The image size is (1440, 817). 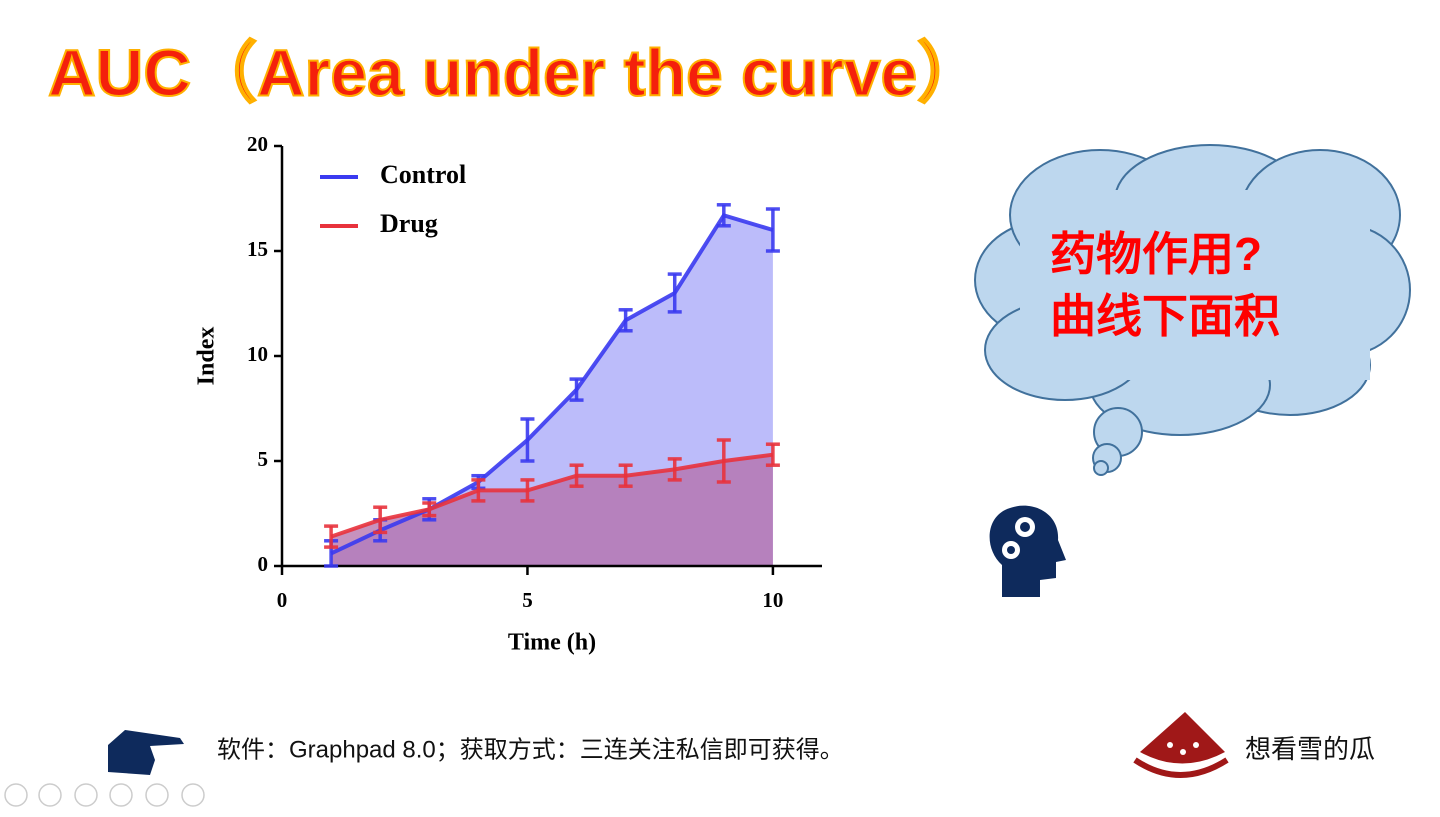 What do you see at coordinates (1181, 745) in the screenshot?
I see `brand-logo` at bounding box center [1181, 745].